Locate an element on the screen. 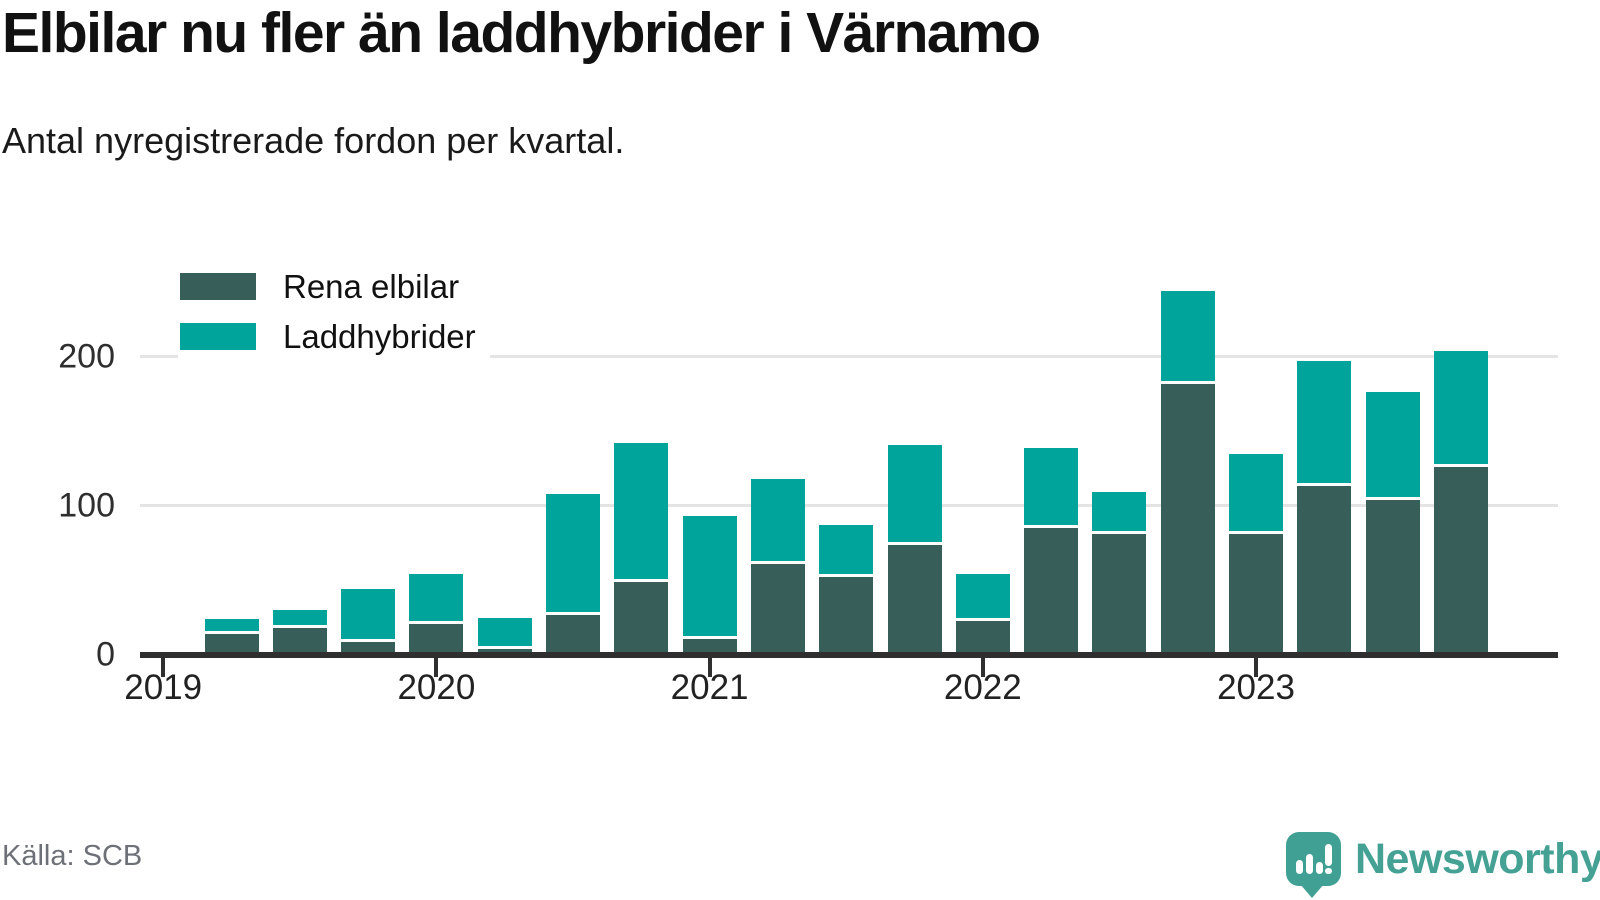 The width and height of the screenshot is (1600, 900). x-tick-label-2021: 2021 is located at coordinates (709, 687).